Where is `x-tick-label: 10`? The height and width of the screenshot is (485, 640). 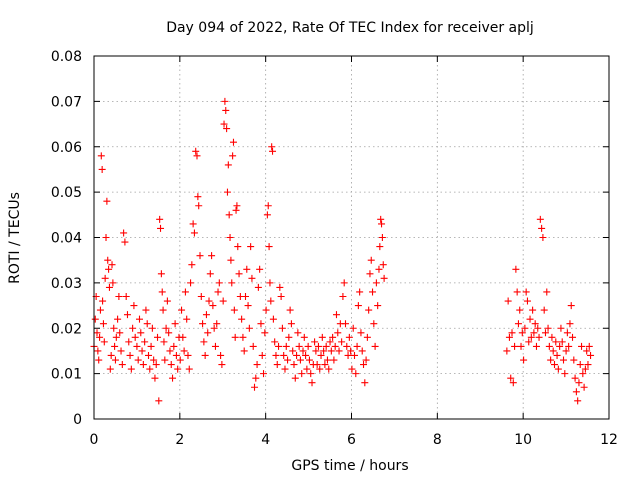
x-tick-label: 10 is located at coordinates (523, 440).